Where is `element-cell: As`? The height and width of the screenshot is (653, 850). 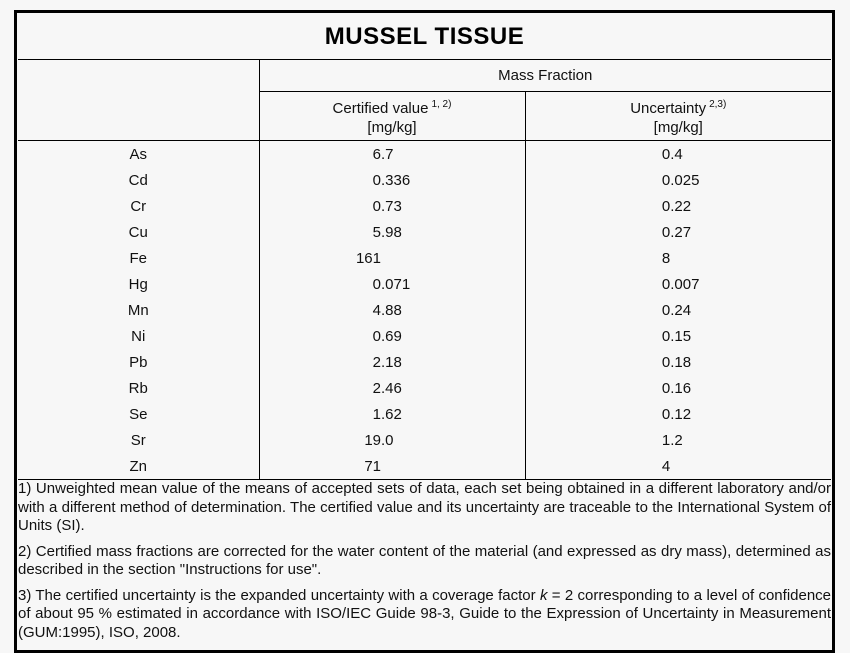
element-cell: As is located at coordinates (139, 153).